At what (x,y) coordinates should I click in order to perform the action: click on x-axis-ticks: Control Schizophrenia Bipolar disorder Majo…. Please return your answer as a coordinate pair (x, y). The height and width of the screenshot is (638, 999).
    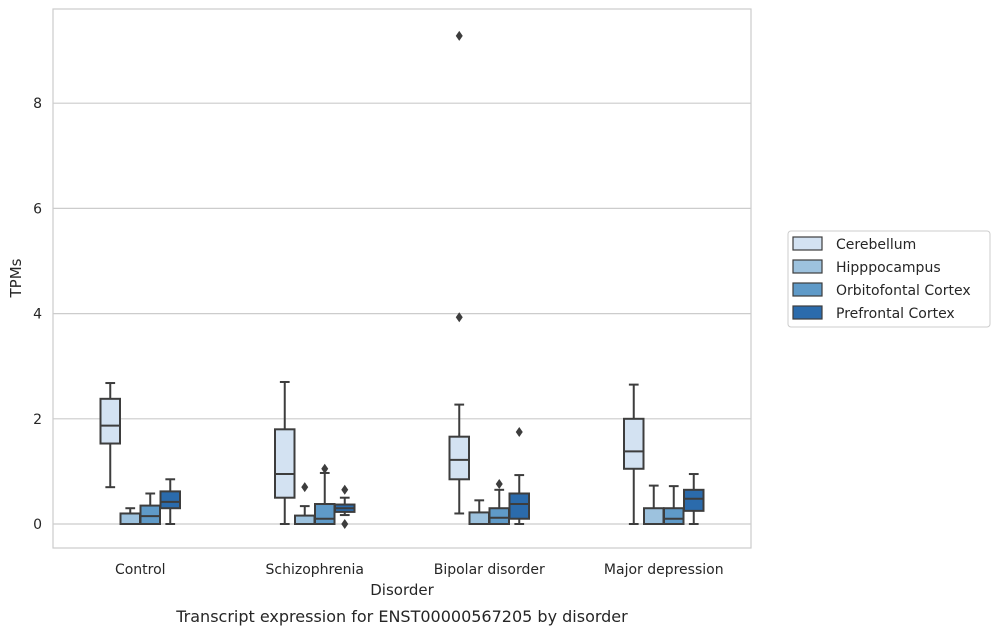
    Looking at the image, I should click on (419, 570).